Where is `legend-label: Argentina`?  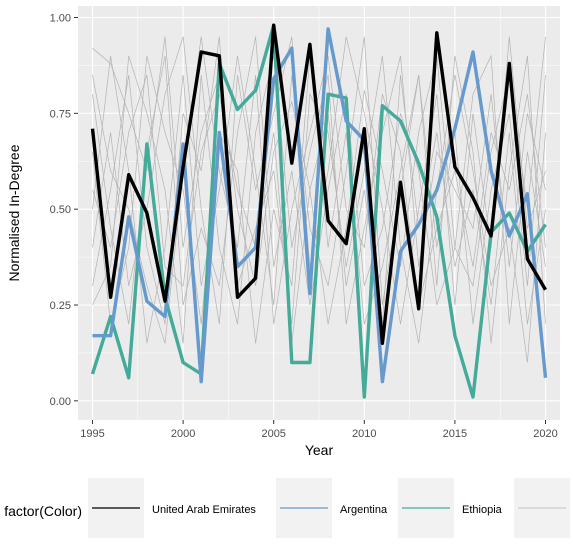
legend-label: Argentina is located at coordinates (364, 510).